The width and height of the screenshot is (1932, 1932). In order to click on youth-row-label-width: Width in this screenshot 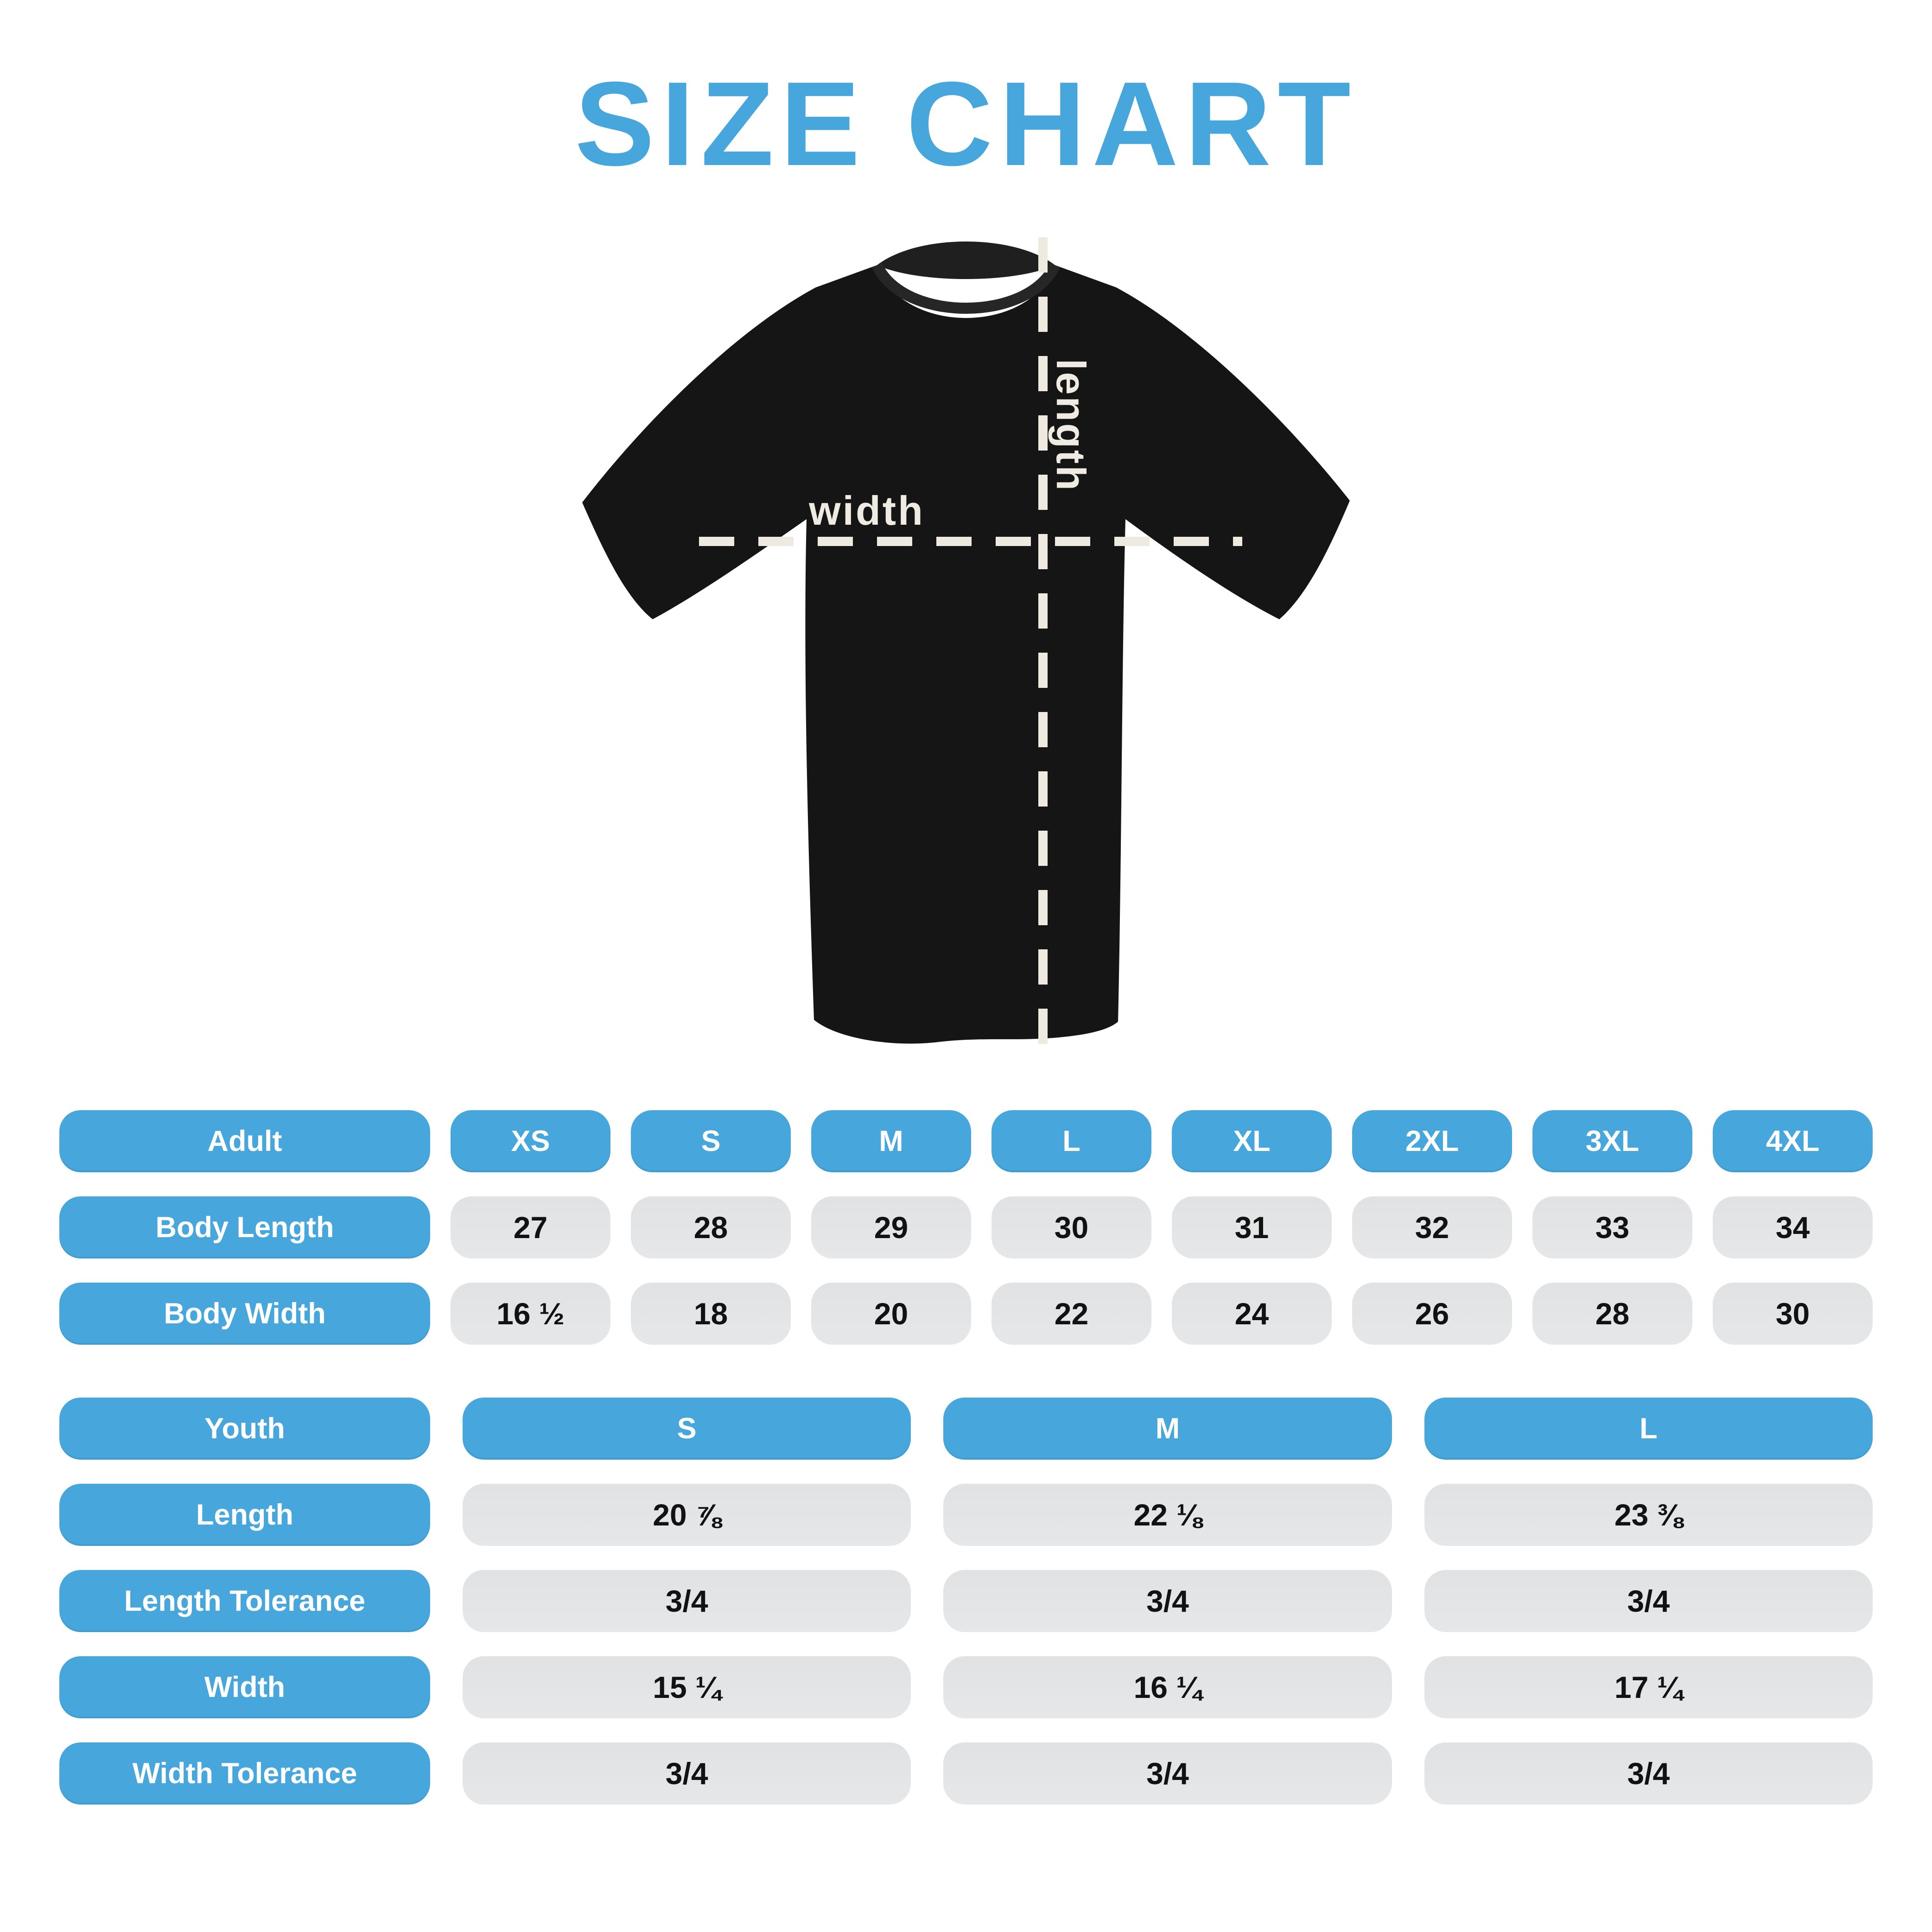, I will do `click(244, 1687)`.